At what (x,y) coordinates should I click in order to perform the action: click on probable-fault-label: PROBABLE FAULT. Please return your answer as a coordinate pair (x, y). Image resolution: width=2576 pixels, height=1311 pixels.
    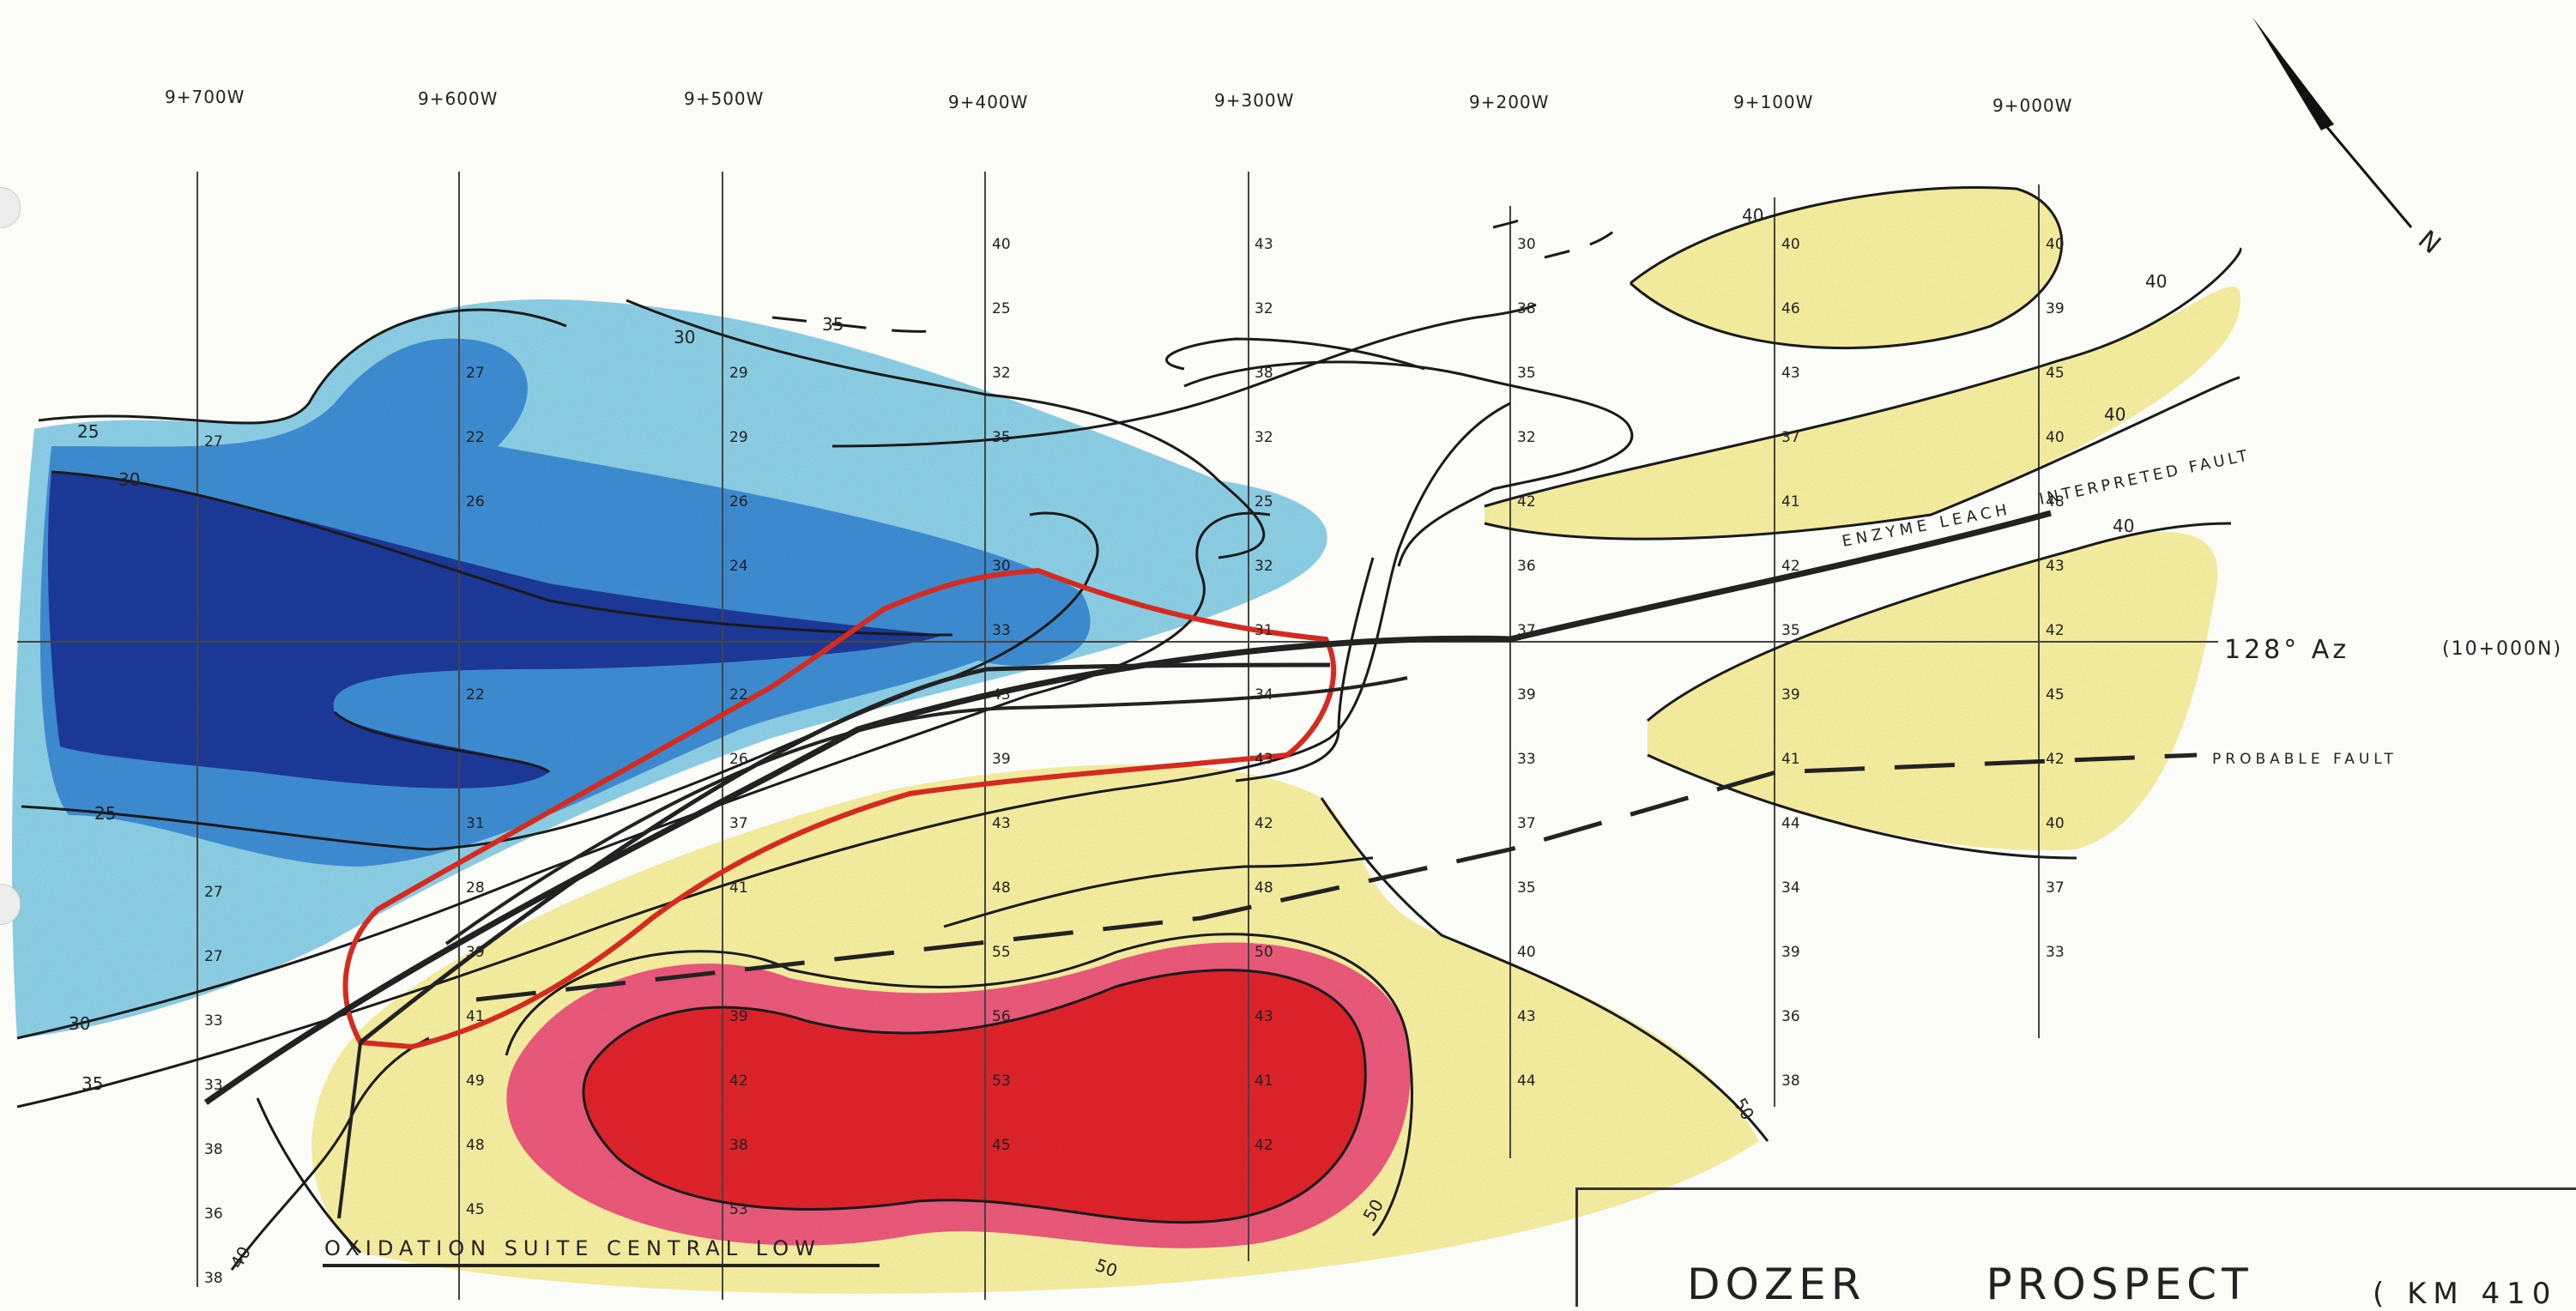
    Looking at the image, I should click on (2305, 759).